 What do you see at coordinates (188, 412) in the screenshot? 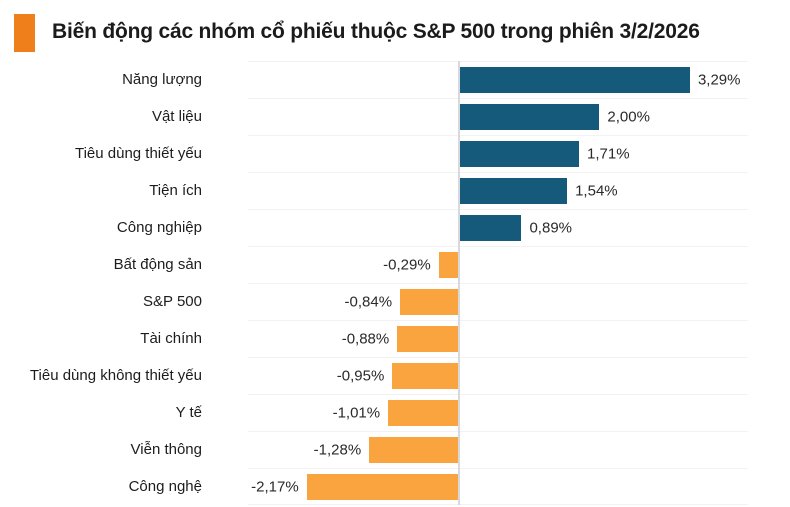
I see `category-label: Y tế` at bounding box center [188, 412].